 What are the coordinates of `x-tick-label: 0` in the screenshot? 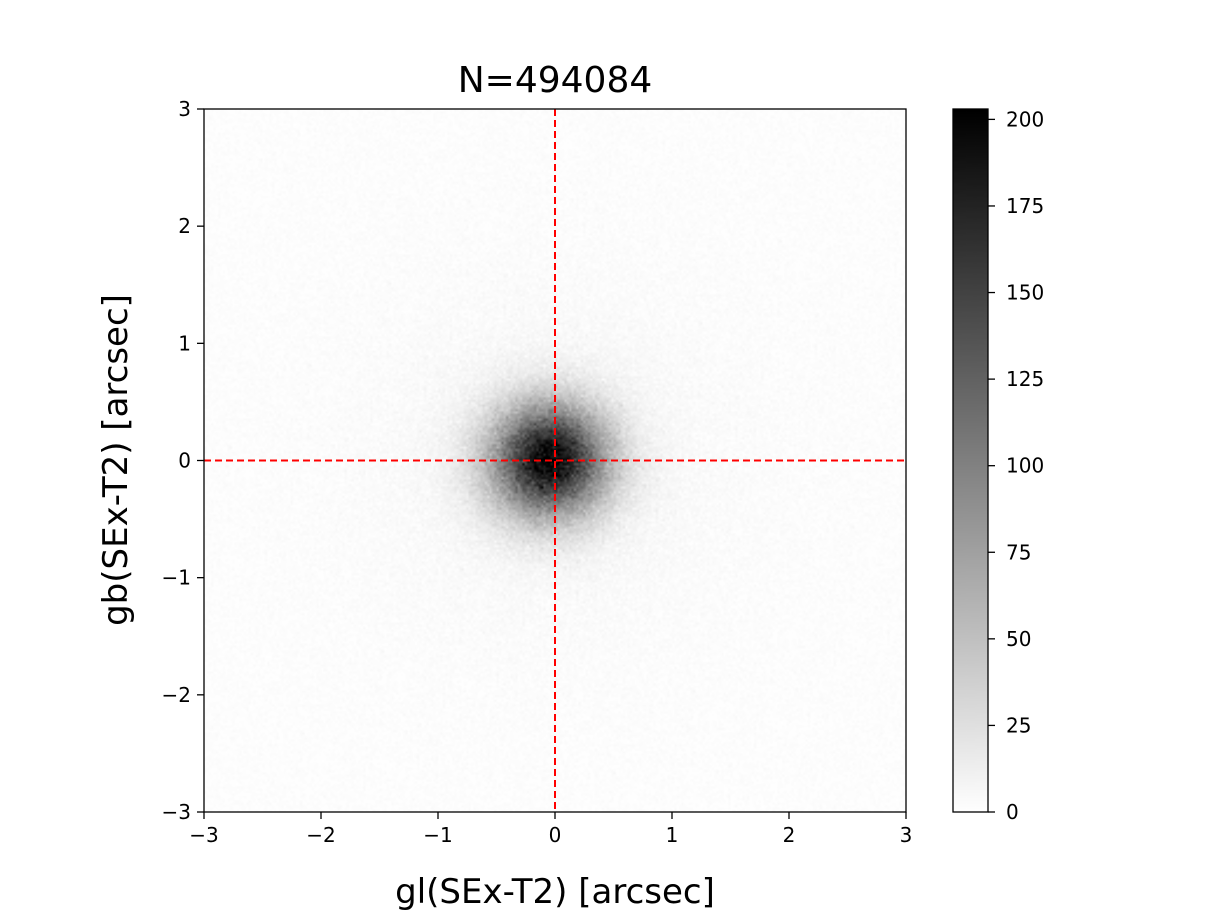 It's located at (555, 835).